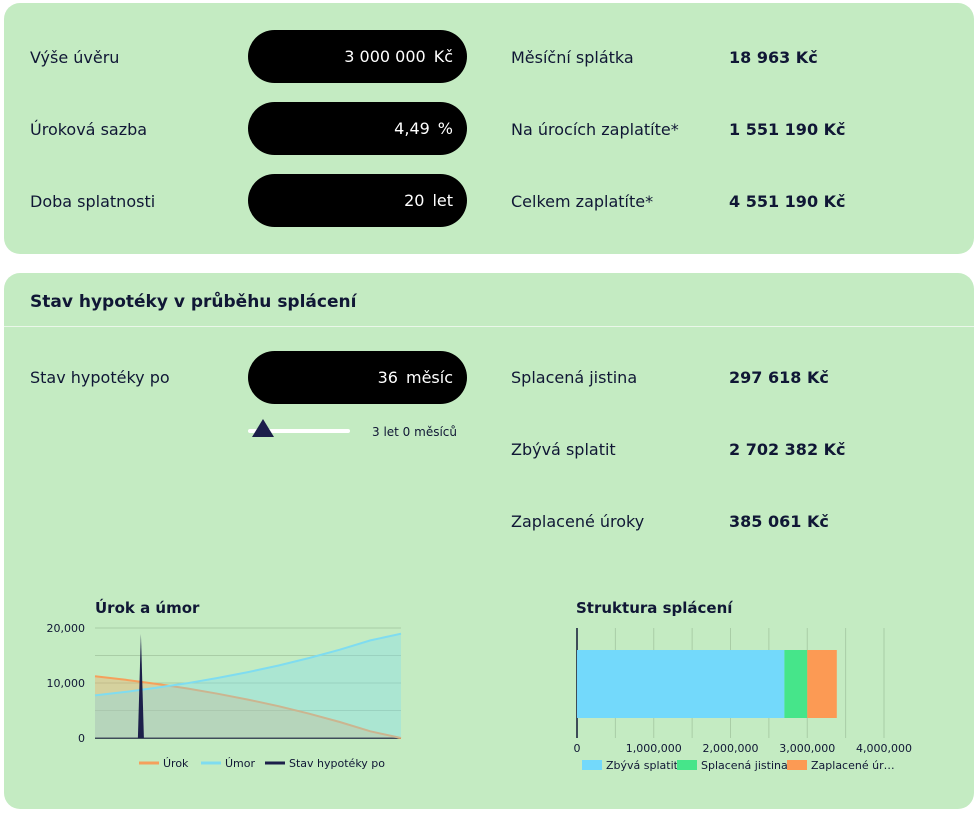  Describe the element at coordinates (574, 377) in the screenshot. I see `principal-paid-label: Splacená jistina` at that location.